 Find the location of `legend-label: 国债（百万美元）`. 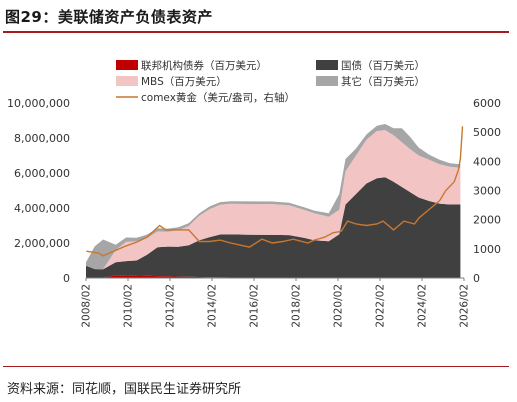

legend-label: 国债（百万美元） is located at coordinates (383, 65).